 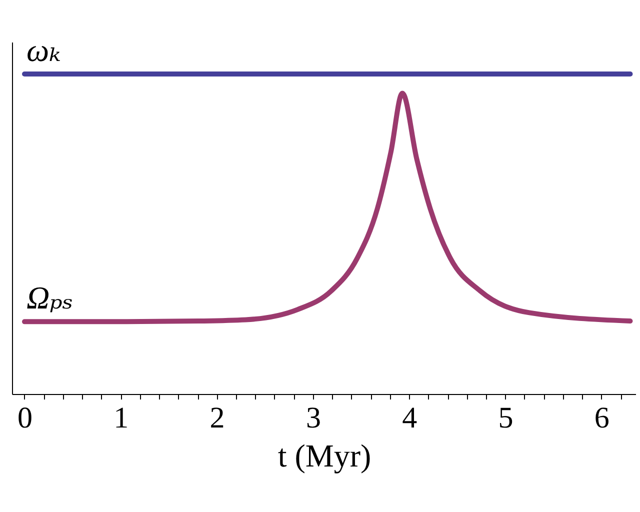 What do you see at coordinates (43, 50) in the screenshot?
I see `series-label: ωₖ` at bounding box center [43, 50].